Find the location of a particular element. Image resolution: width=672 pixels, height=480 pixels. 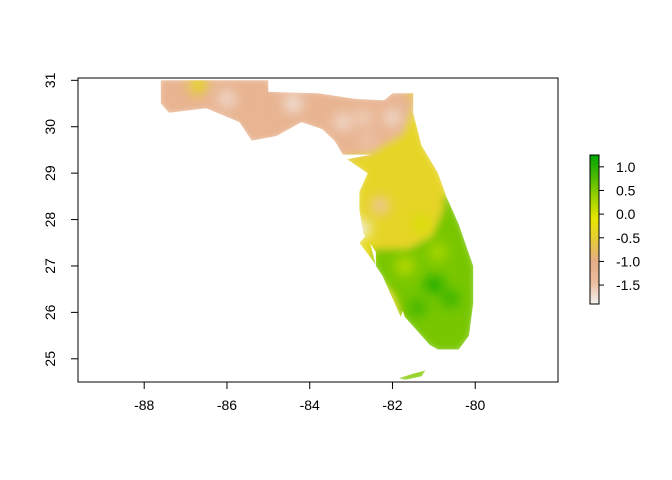

y-tick-label: 30 is located at coordinates (50, 127).